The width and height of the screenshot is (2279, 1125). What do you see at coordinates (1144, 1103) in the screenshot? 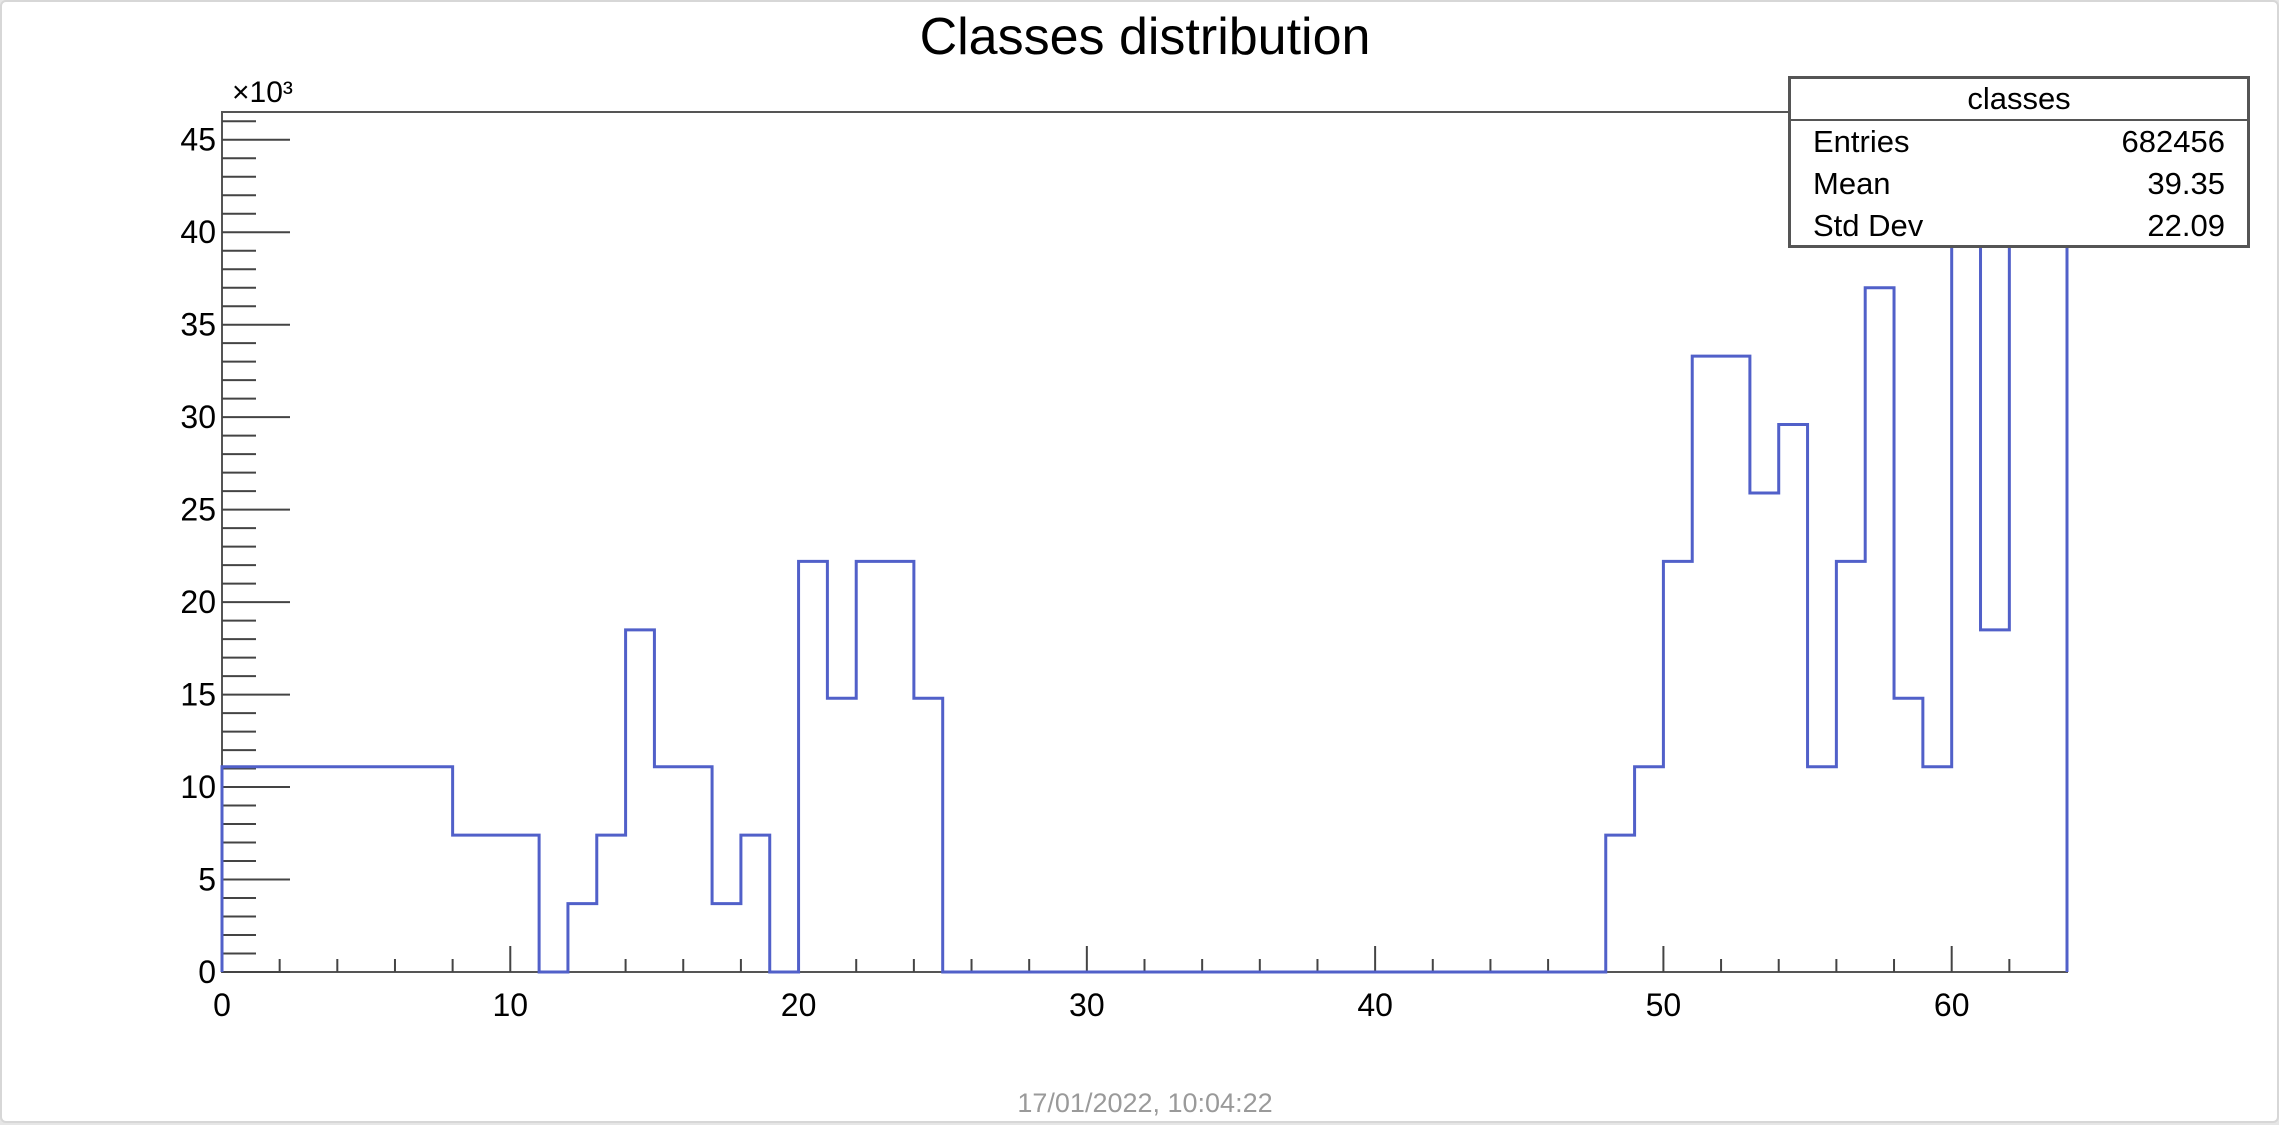
I see `timestamp: 17/01/2022, 10:04:22` at bounding box center [1144, 1103].